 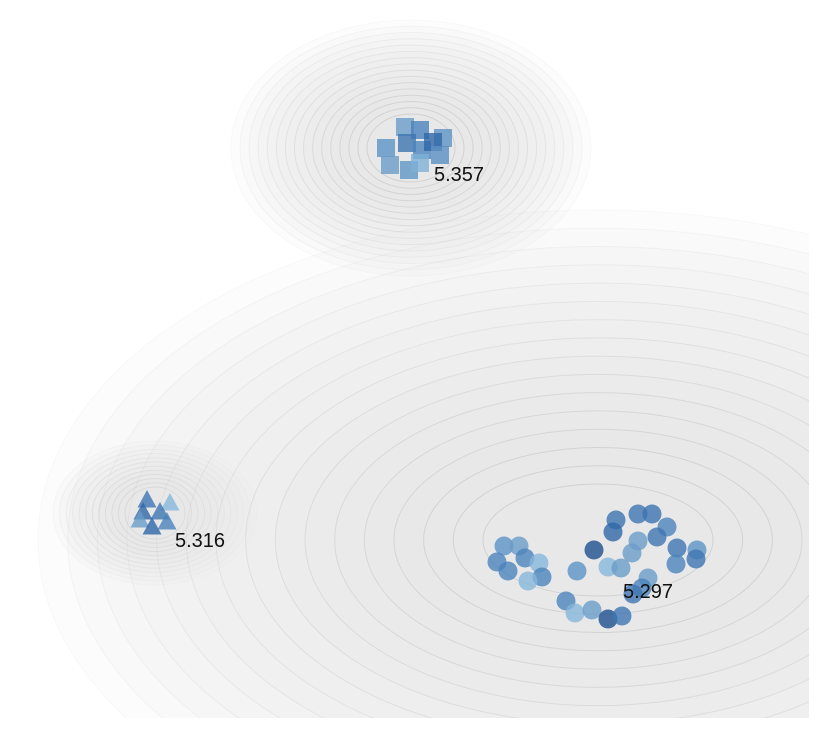 I want to click on cluster-value-label: 5.357, so click(x=459, y=175).